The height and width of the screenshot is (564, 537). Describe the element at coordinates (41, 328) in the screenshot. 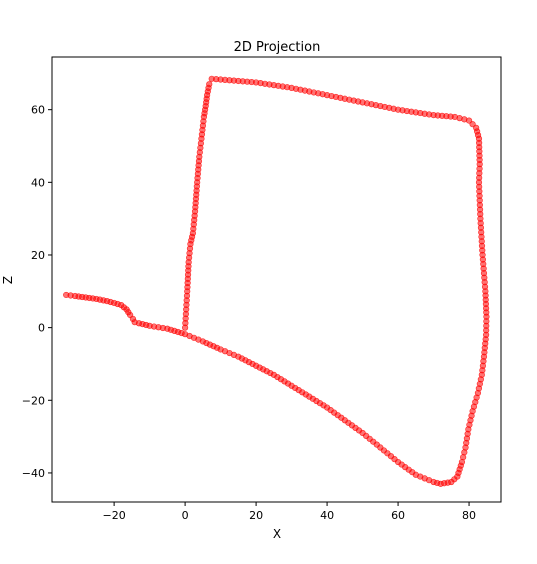

I see `y-tick-label: 0` at that location.